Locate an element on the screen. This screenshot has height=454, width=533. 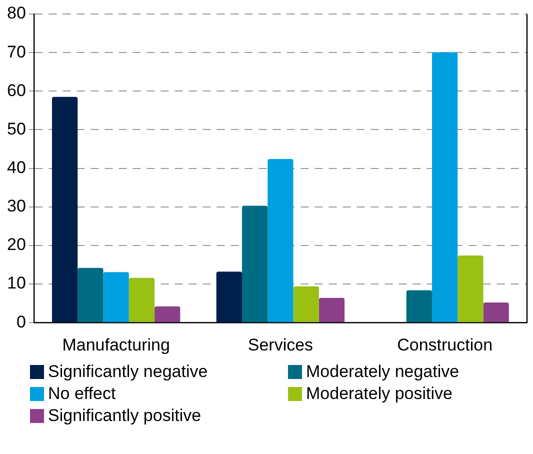
legend-label: Significantly positive is located at coordinates (125, 416).